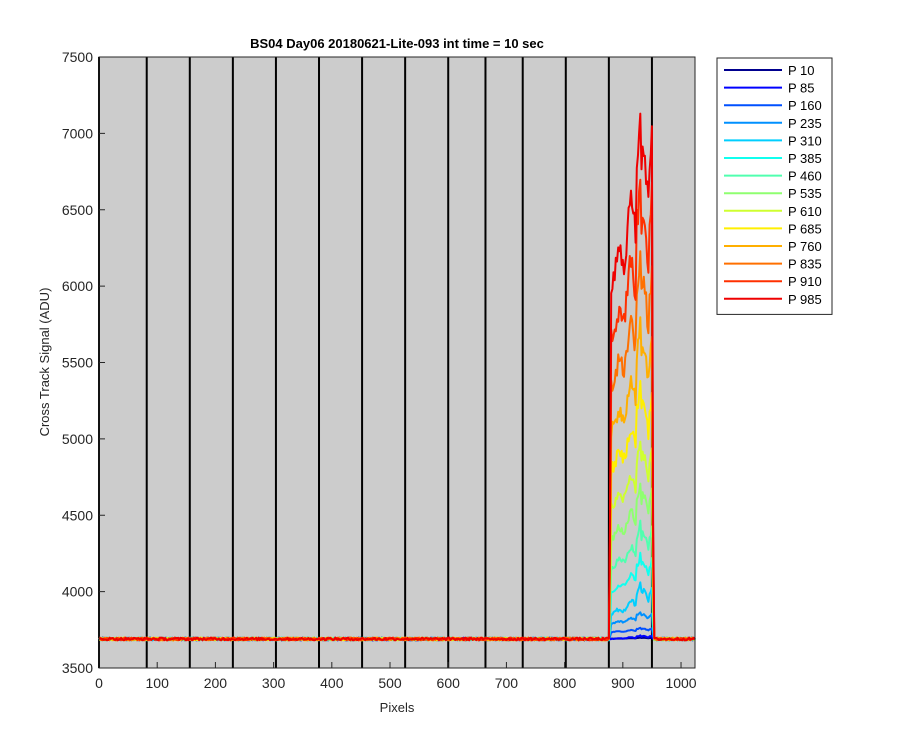 Image resolution: width=900 pixels, height=750 pixels. I want to click on x-tick-label: 400, so click(332, 683).